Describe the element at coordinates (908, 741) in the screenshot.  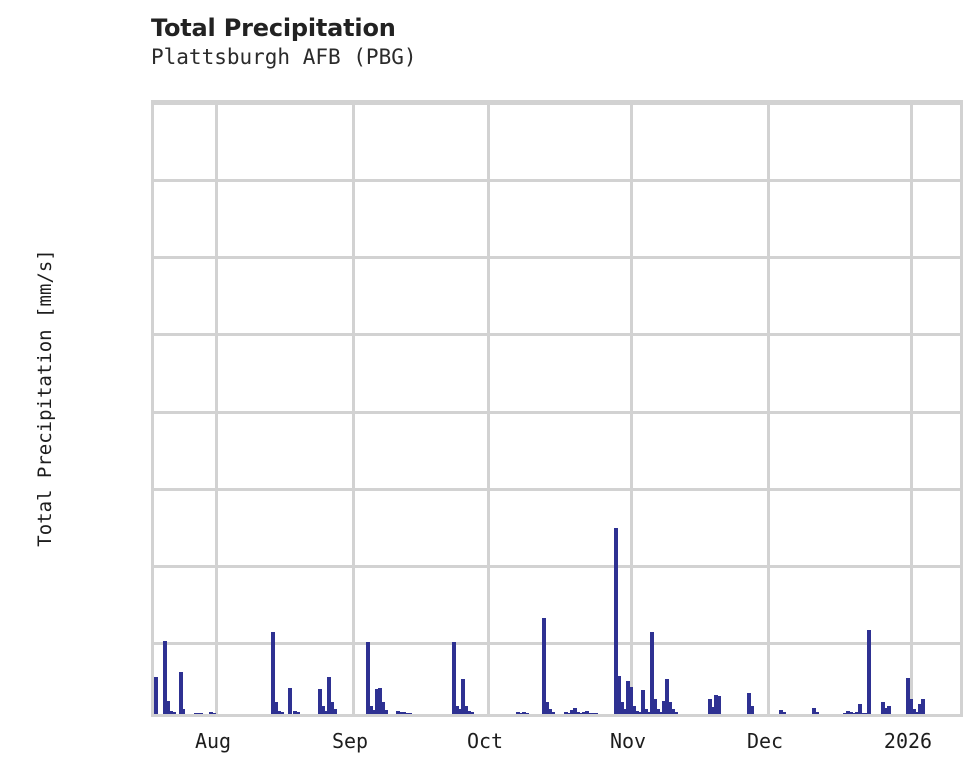
I see `x-tick-label: 2026` at that location.